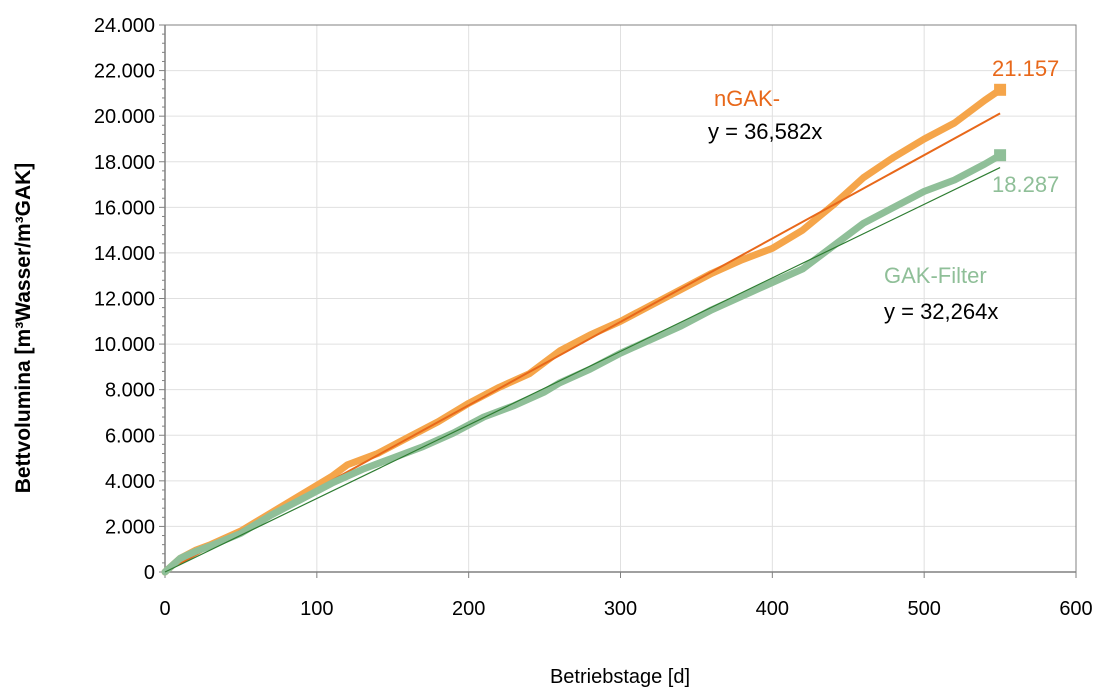 The image size is (1102, 692). Describe the element at coordinates (1075, 609) in the screenshot. I see `x-tick-label: 600` at that location.